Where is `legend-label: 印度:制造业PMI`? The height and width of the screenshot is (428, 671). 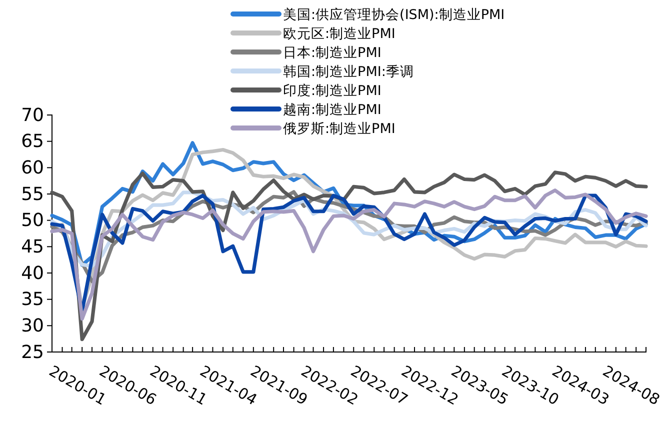 legend-label: 印度:制造业PMI is located at coordinates (332, 91).